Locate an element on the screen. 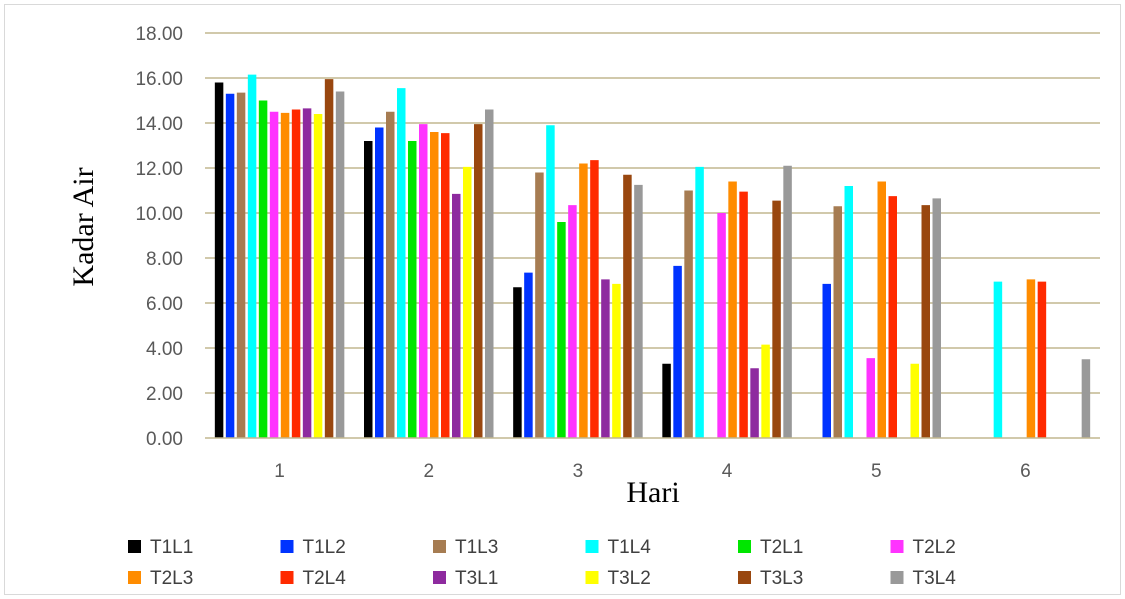 The height and width of the screenshot is (599, 1125). y-tick-label: 18.00 is located at coordinates (159, 34).